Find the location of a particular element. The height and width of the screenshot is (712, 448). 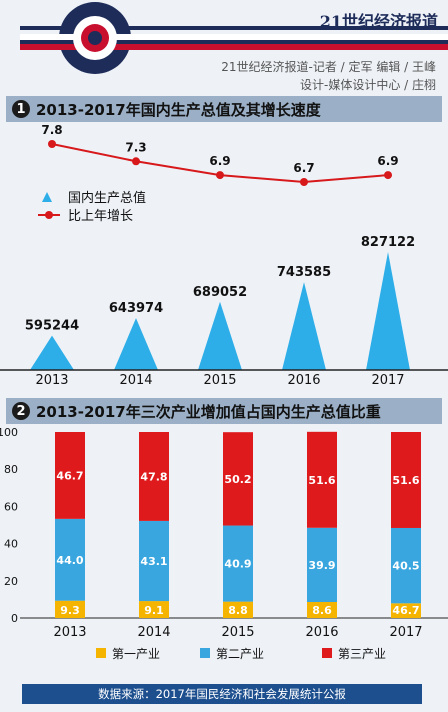

bar-segment-第一产业-2014 is located at coordinates (154, 609).